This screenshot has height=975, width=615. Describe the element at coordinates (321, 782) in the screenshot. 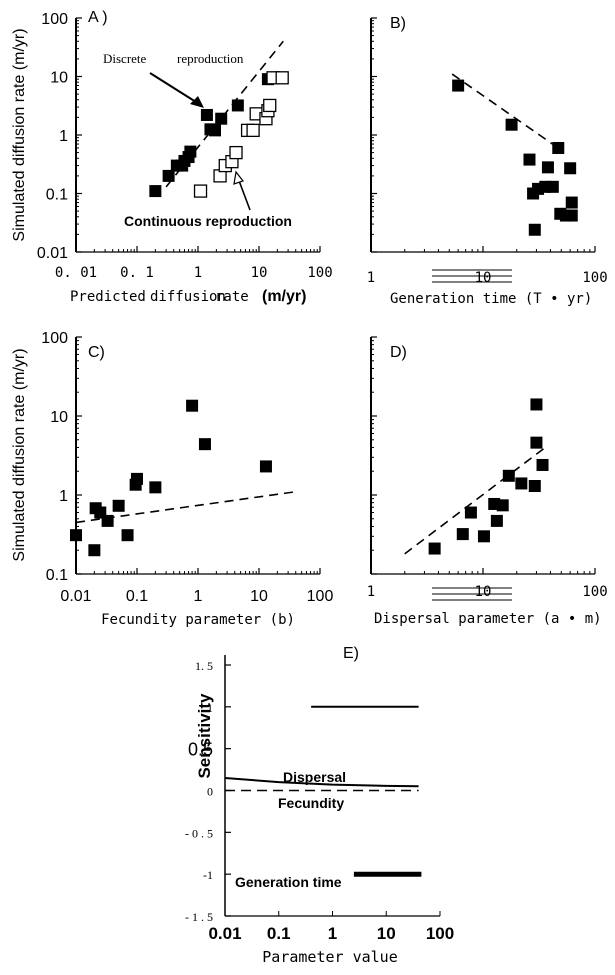

I see `series-line-fecundity` at that location.